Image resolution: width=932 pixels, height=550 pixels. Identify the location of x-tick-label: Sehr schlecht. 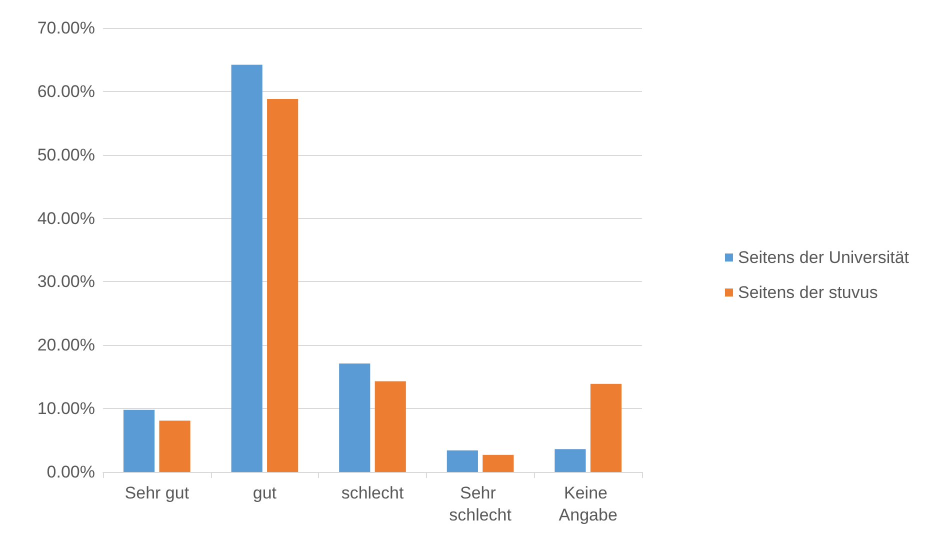
(480, 504).